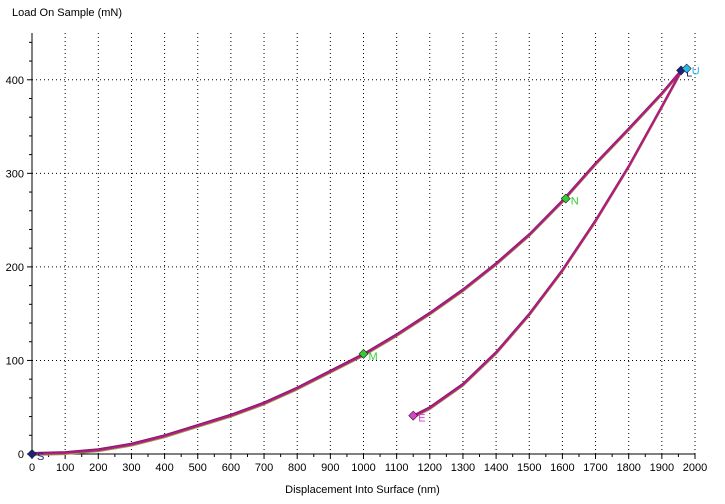  Describe the element at coordinates (15, 361) in the screenshot. I see `y-tick-label: 100` at that location.